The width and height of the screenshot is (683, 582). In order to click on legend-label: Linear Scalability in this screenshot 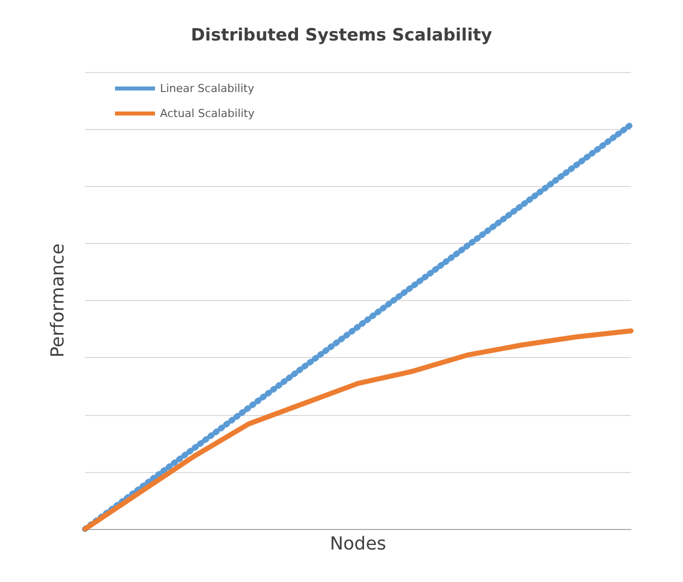, I will do `click(207, 88)`.